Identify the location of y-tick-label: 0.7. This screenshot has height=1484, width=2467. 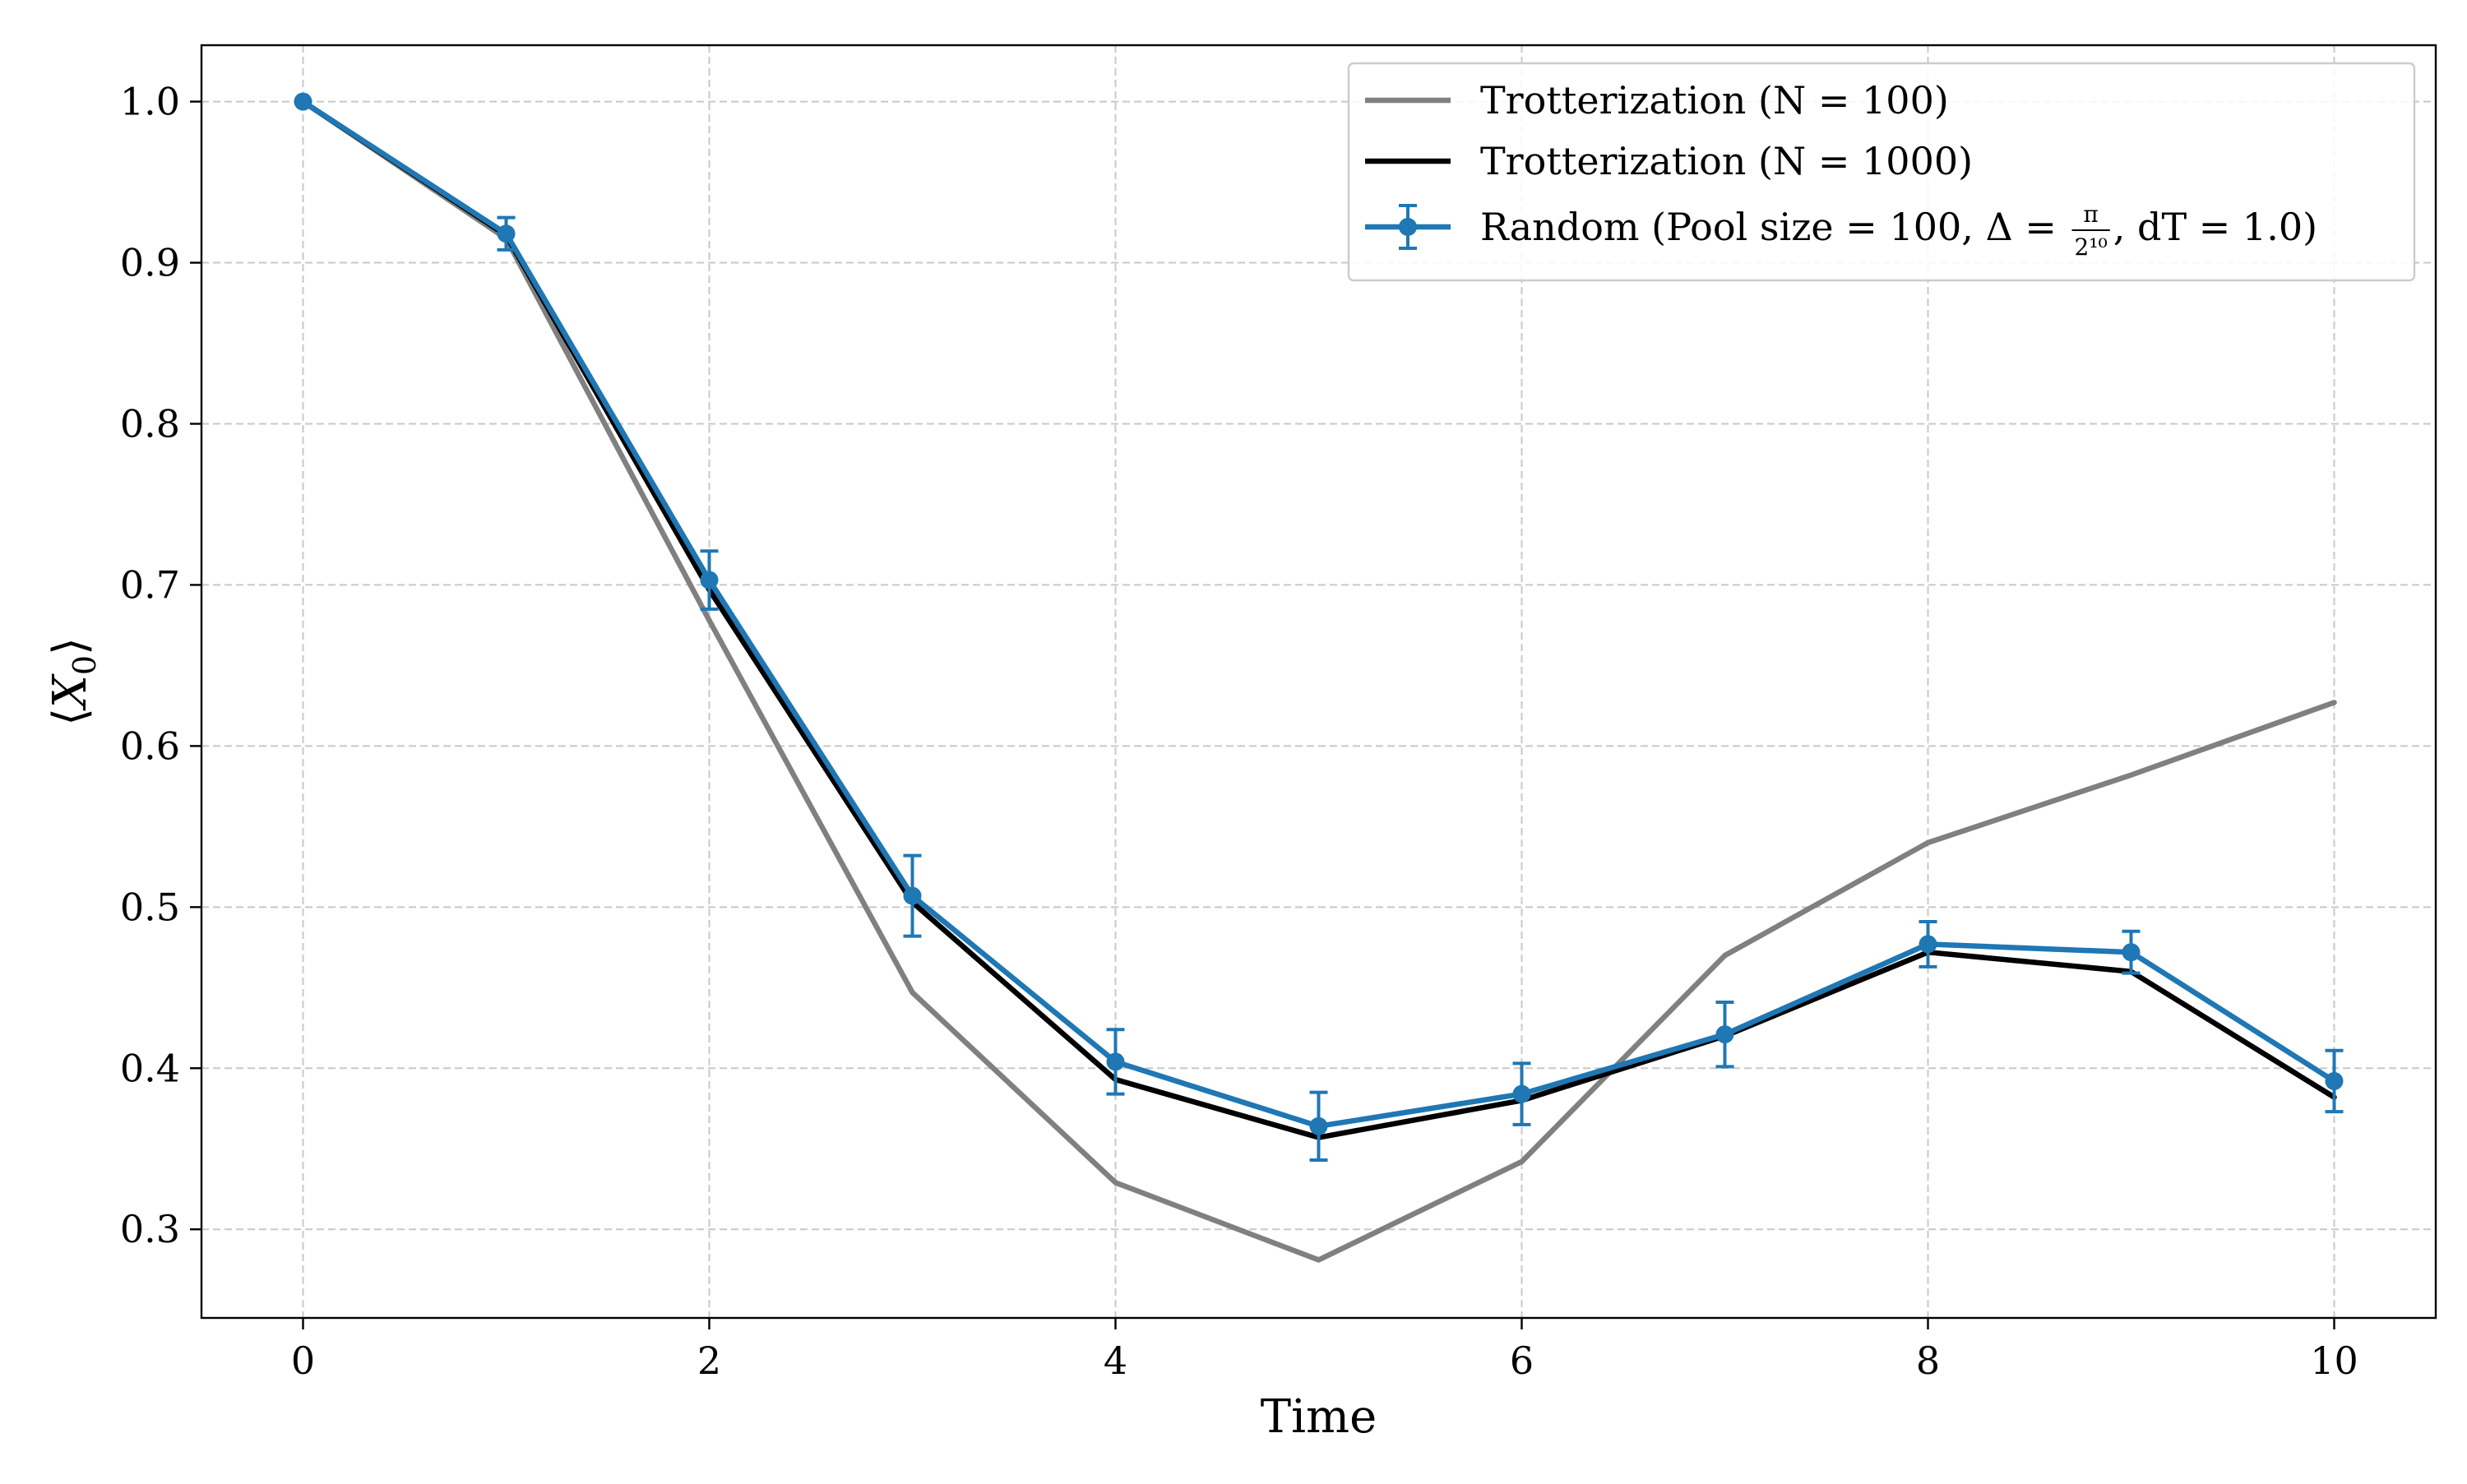
(150, 584).